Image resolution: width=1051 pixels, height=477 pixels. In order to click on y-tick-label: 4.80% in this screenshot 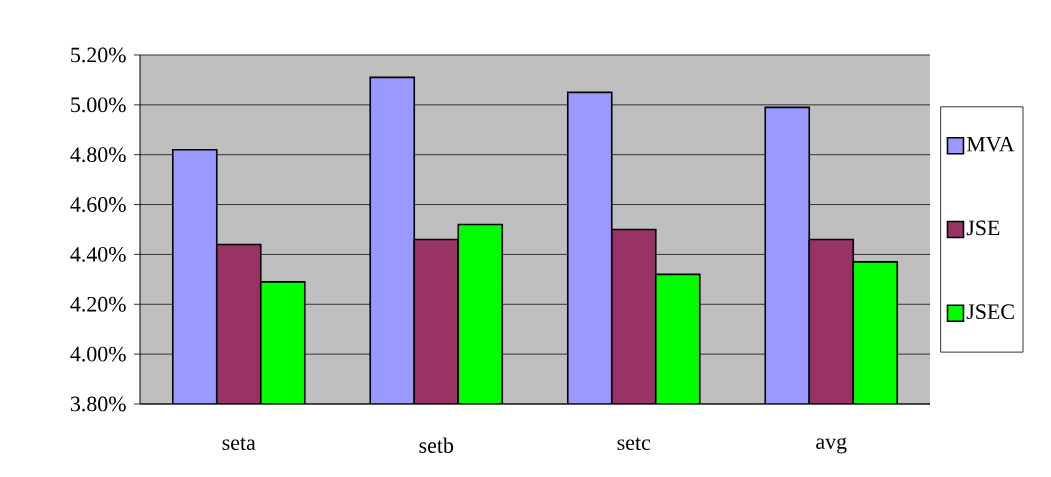, I will do `click(98, 155)`.